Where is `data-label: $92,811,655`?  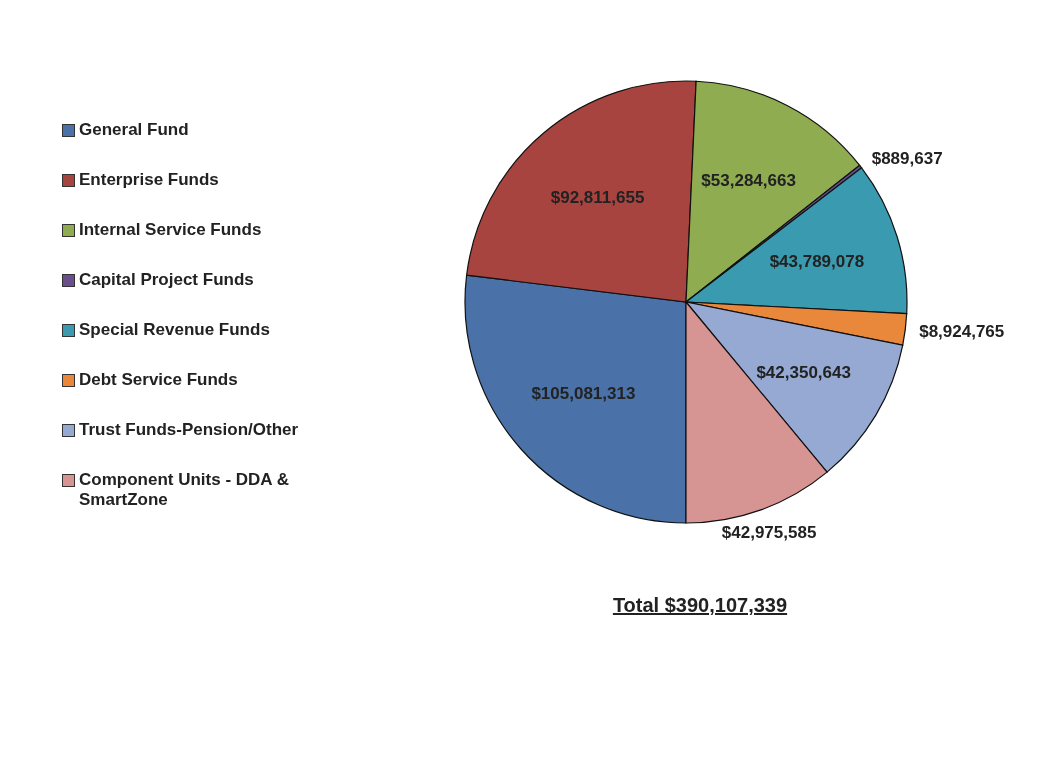 data-label: $92,811,655 is located at coordinates (597, 198).